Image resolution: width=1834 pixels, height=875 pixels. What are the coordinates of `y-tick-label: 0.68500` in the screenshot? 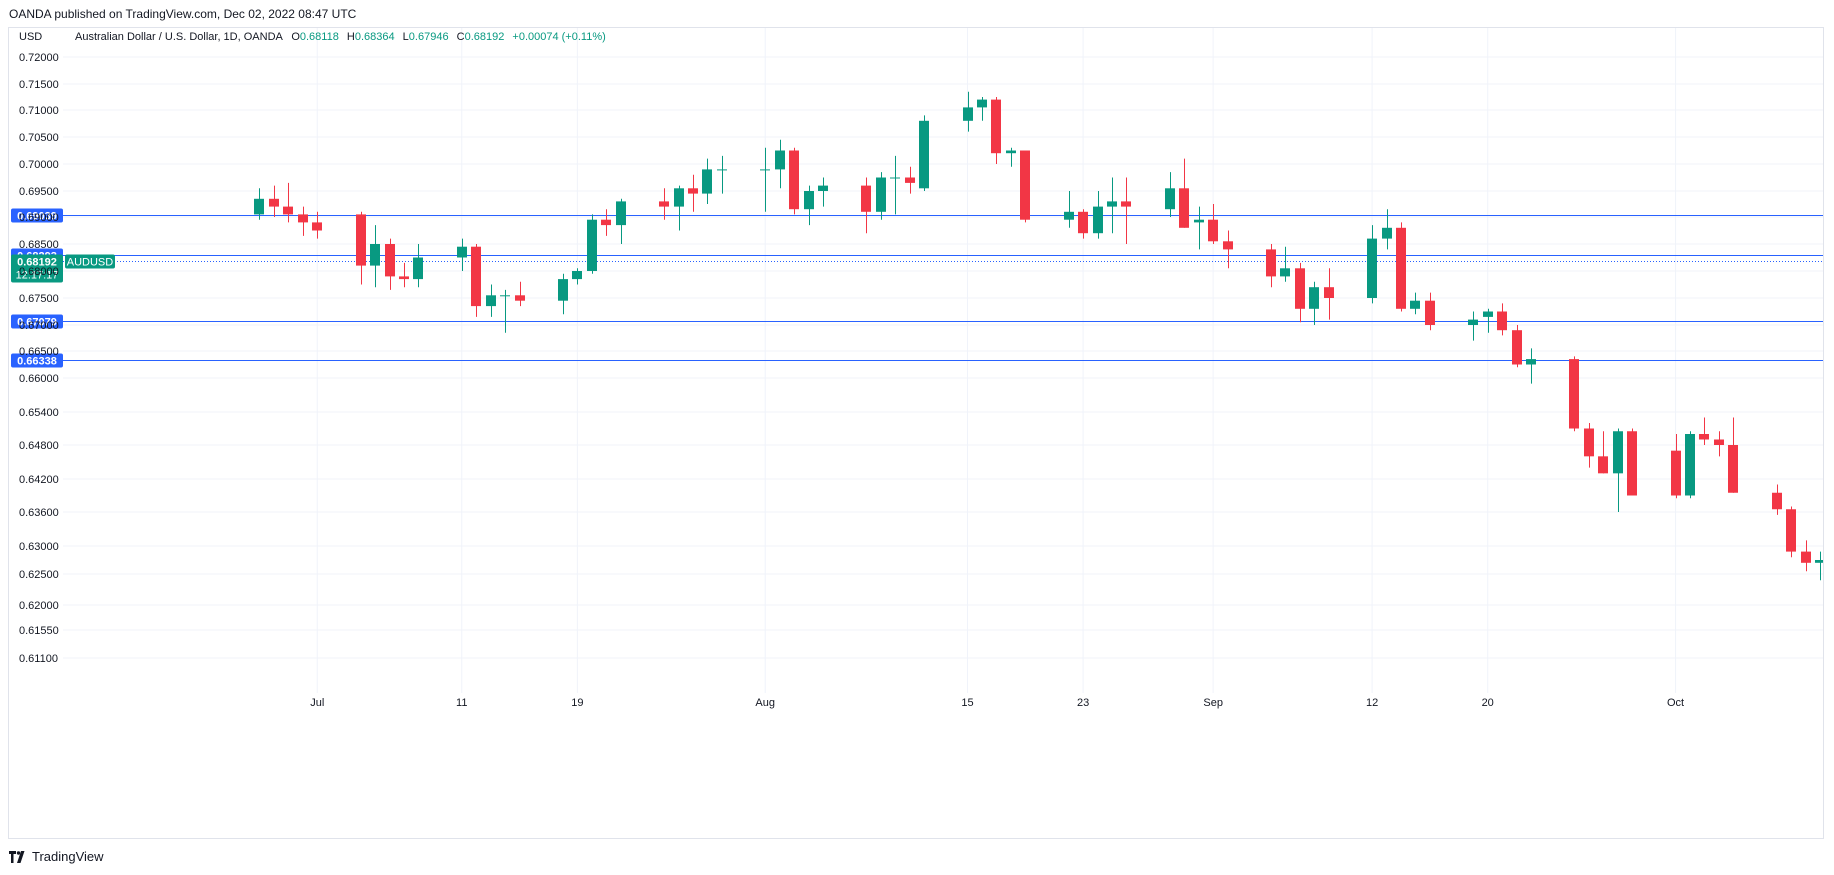 It's located at (39, 245).